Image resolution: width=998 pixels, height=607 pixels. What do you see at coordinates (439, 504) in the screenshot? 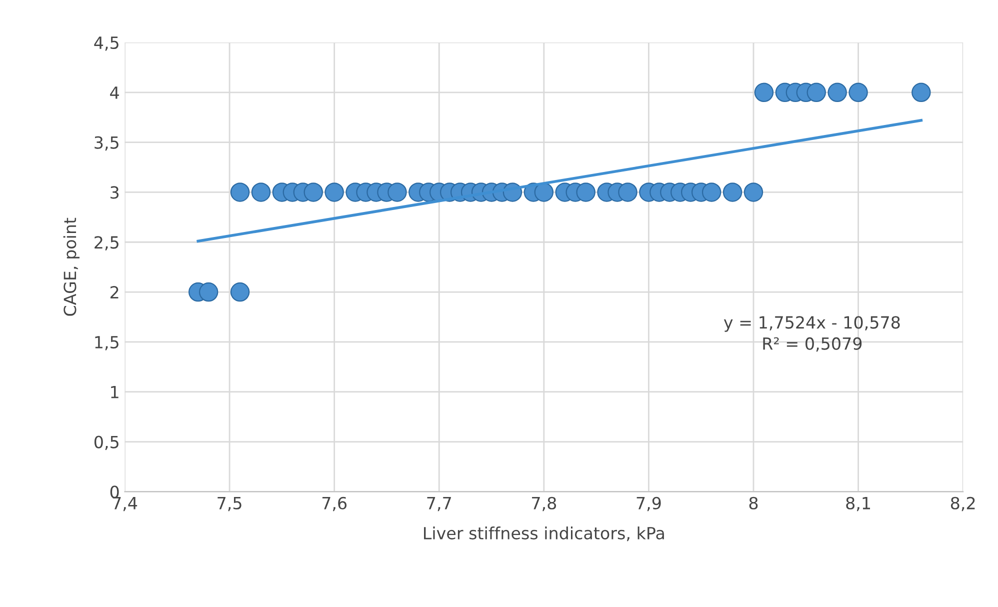
I see `x-tick-label: 7,7` at bounding box center [439, 504].